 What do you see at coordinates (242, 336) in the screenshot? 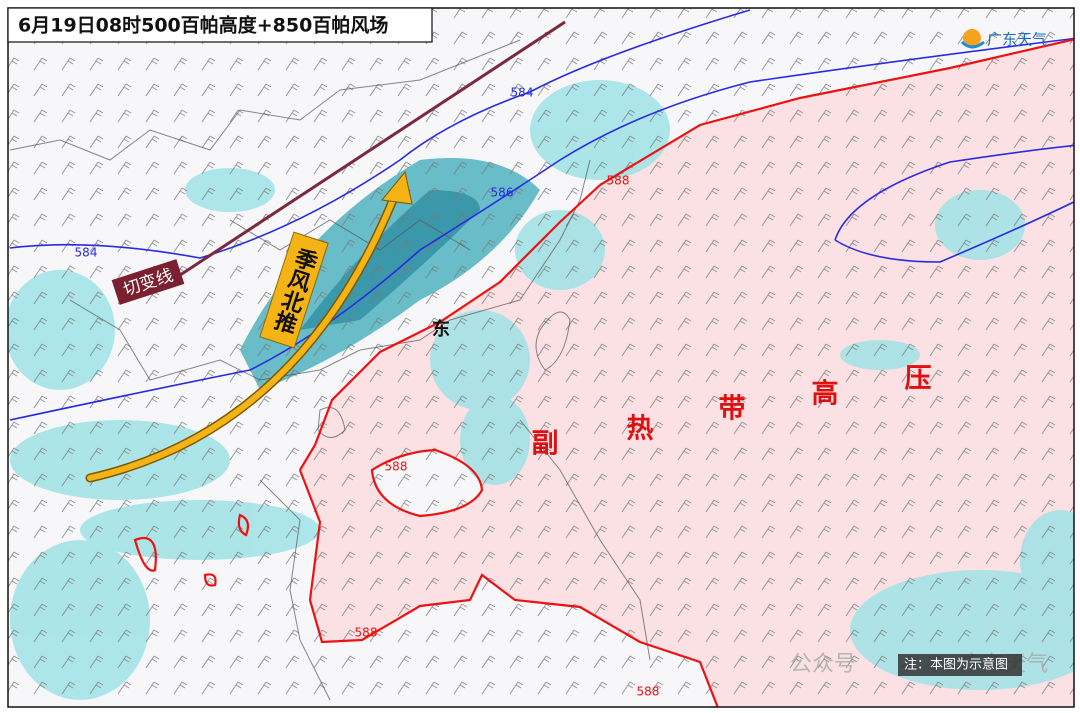
I see `monsoon-arrow` at bounding box center [242, 336].